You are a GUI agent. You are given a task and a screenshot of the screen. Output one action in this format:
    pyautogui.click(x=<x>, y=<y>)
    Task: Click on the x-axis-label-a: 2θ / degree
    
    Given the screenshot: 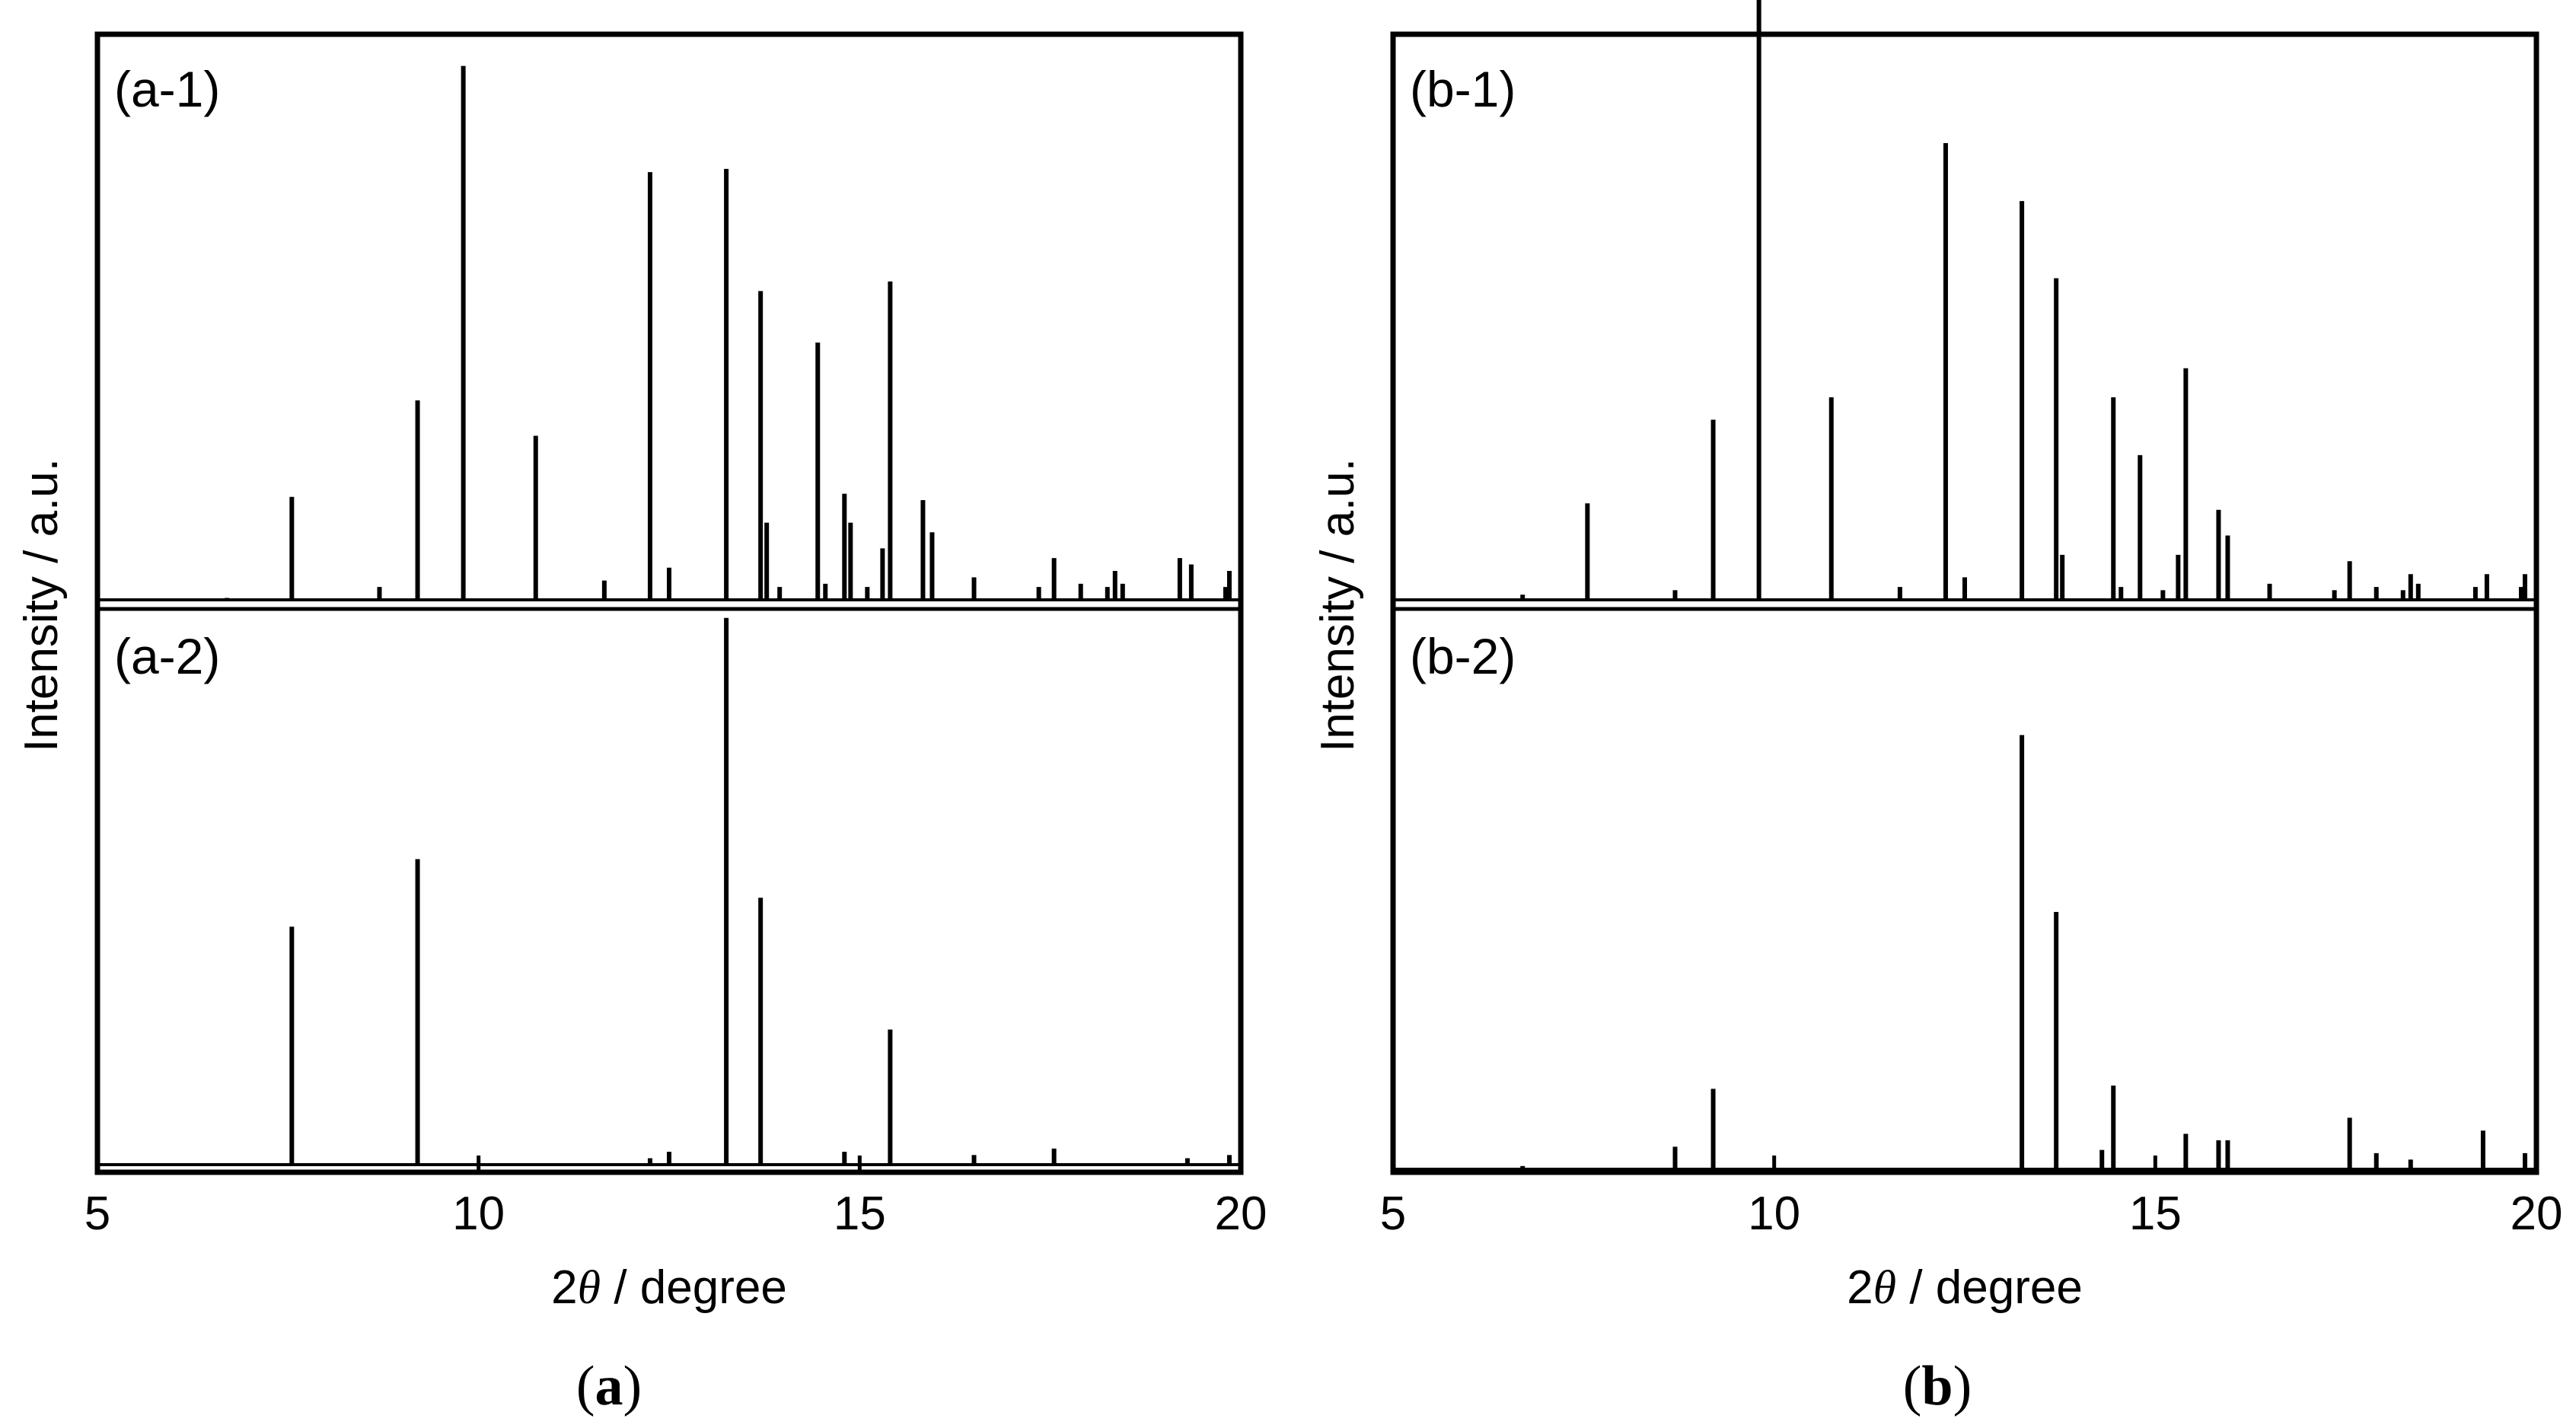 What is the action you would take?
    pyautogui.click(x=669, y=1287)
    